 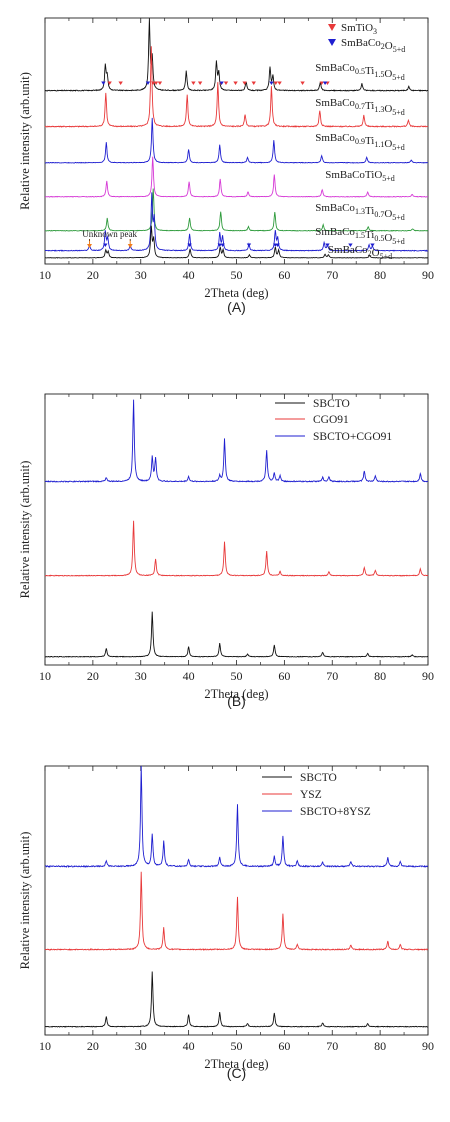 I want to click on series-label: SmBaCo2O5+d, so click(x=360, y=252).